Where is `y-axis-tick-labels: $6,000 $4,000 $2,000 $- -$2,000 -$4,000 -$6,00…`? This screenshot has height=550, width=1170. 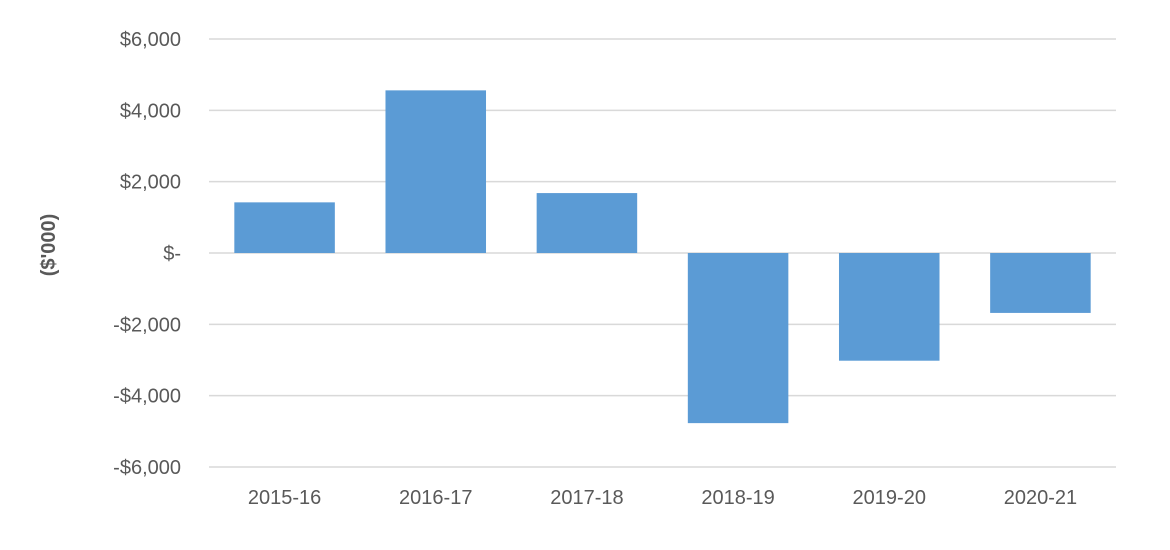
y-axis-tick-labels: $6,000 $4,000 $2,000 $- -$2,000 -$4,000 -$6,00… is located at coordinates (147, 254).